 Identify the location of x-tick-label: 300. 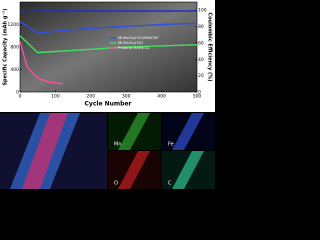
(126, 97).